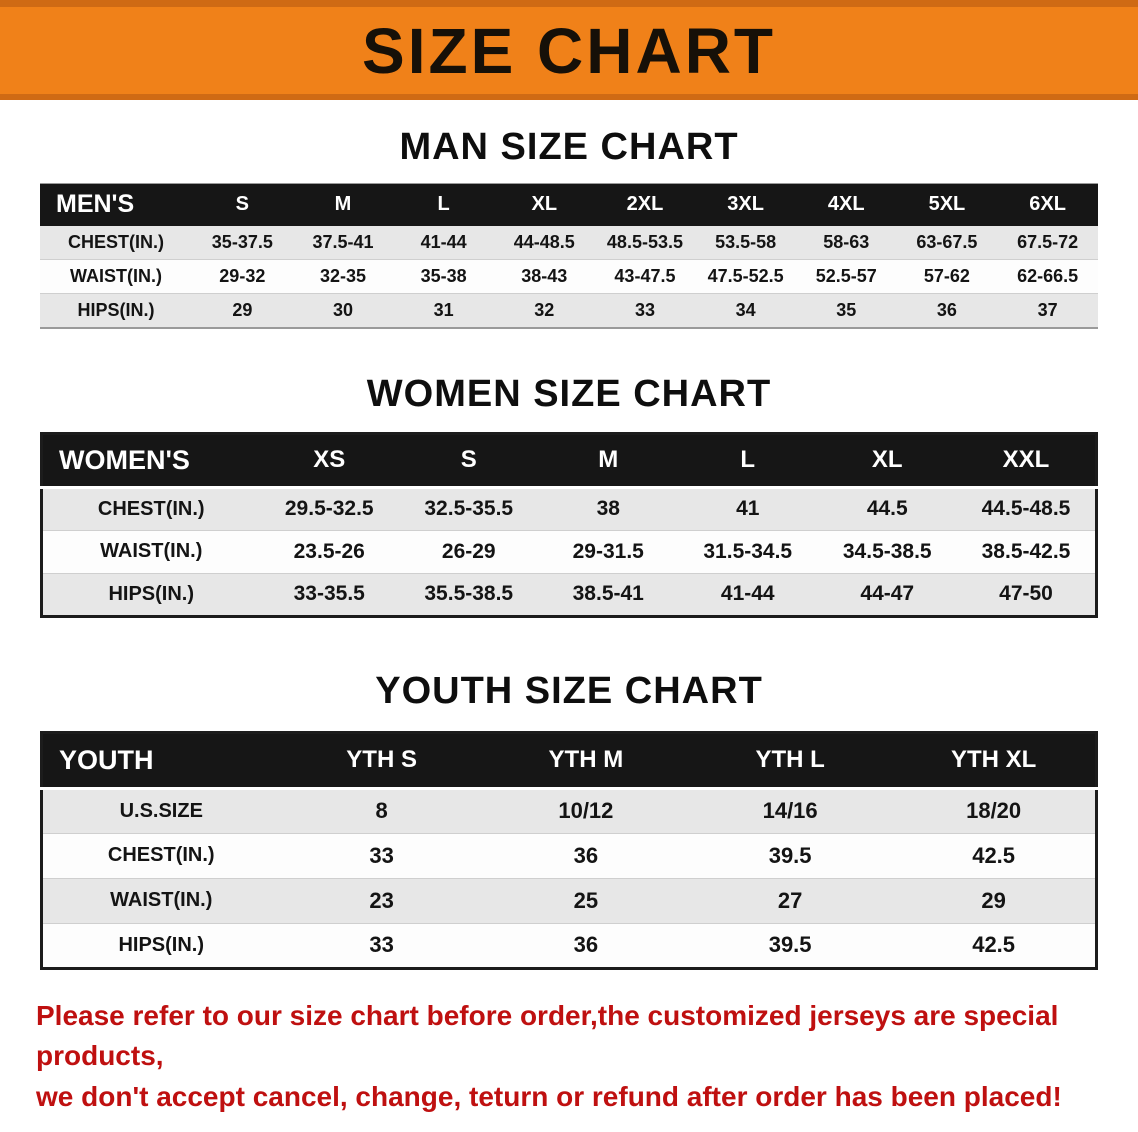 This screenshot has width=1138, height=1132. What do you see at coordinates (790, 900) in the screenshot?
I see `cell: 27` at bounding box center [790, 900].